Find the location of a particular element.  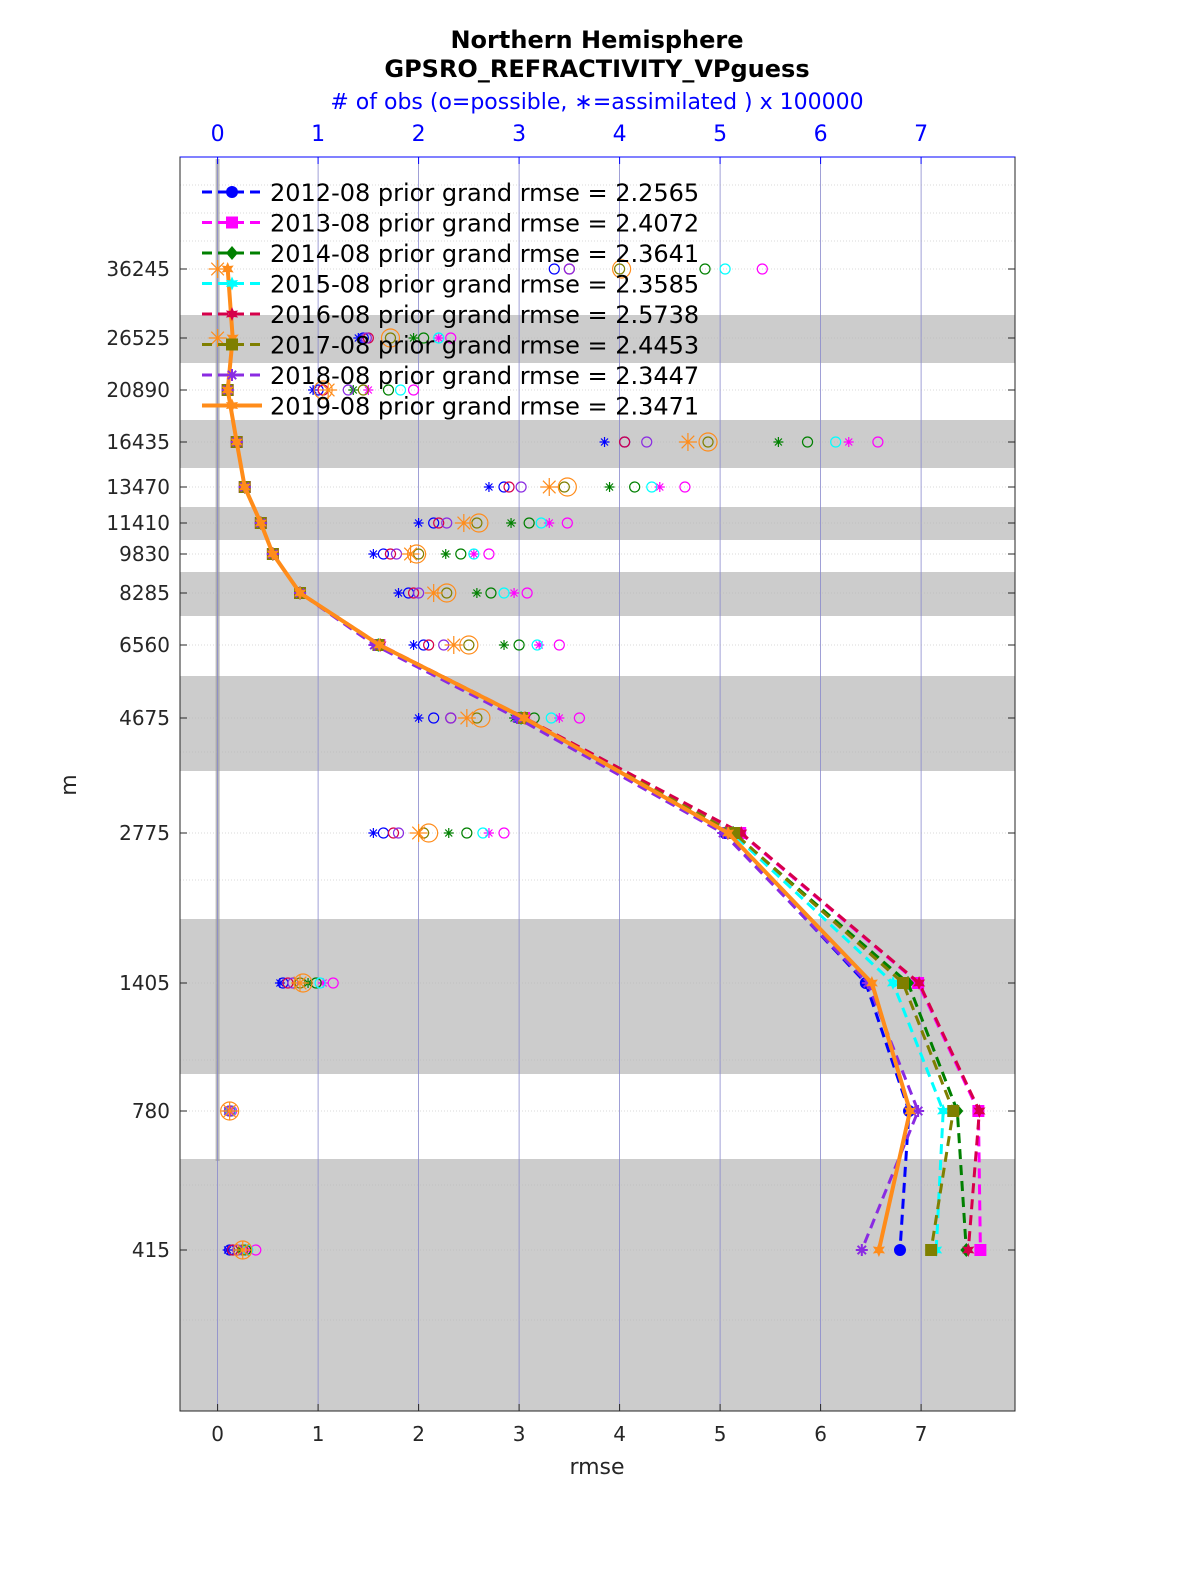

legend-label: 2012-08 prior grand rmse = 2.2565 is located at coordinates (484, 193).